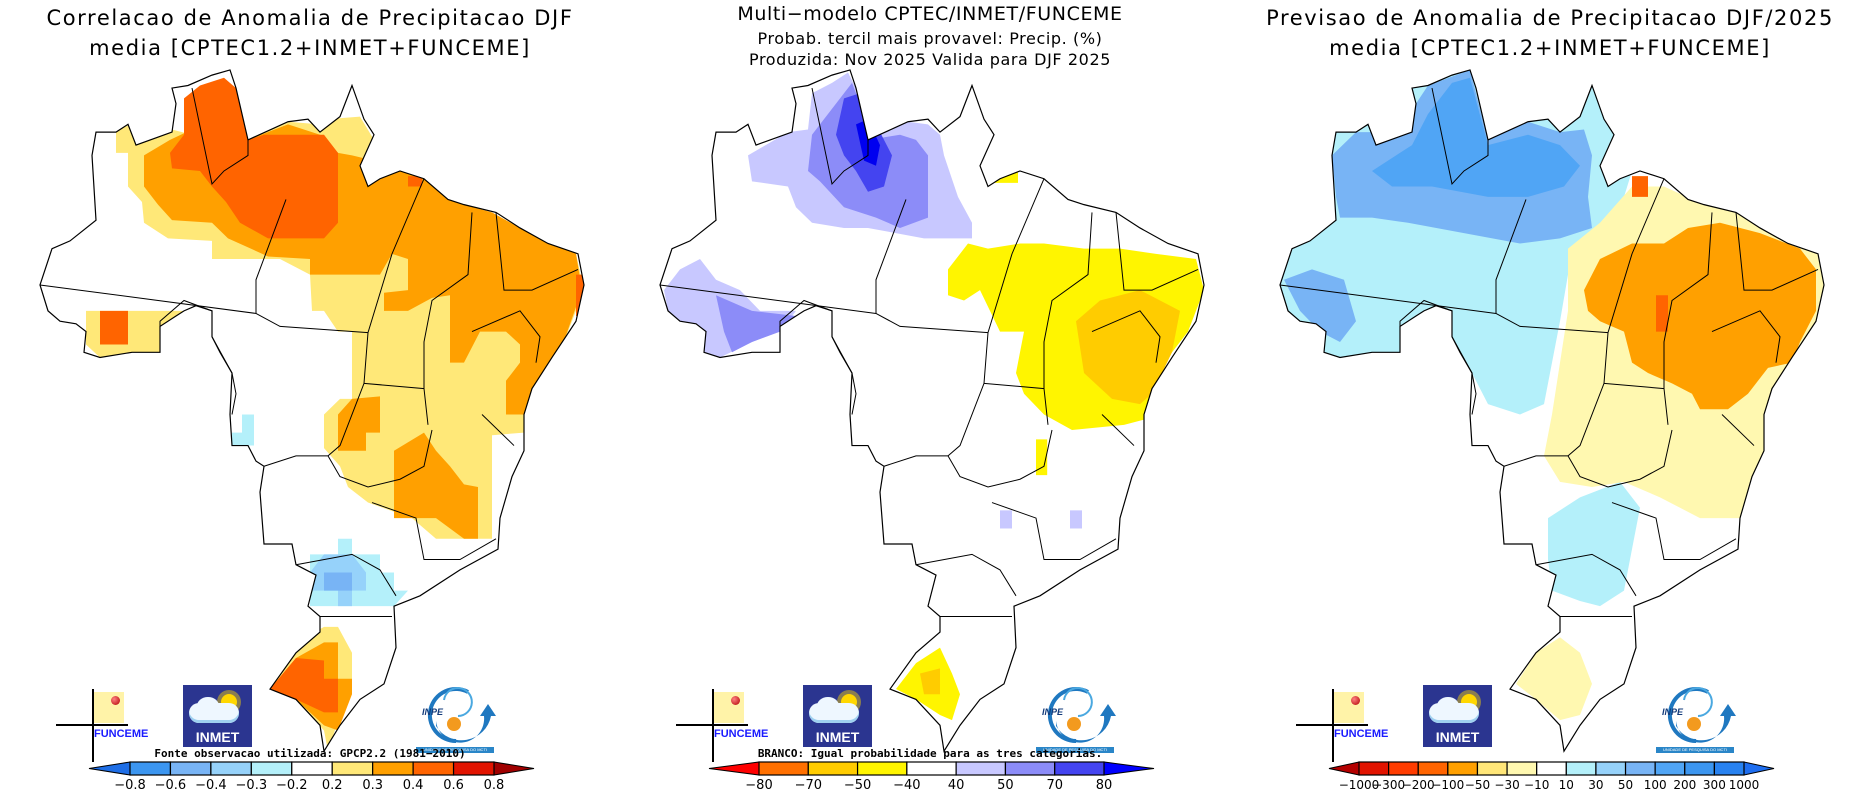 This screenshot has width=1860, height=802. I want to click on colorbar-tick-label: −70, so click(808, 785).